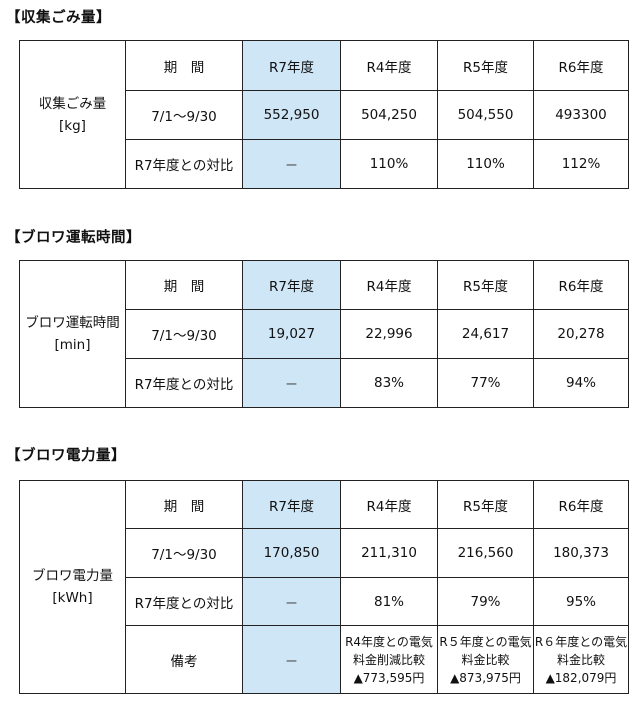 The image size is (644, 710). I want to click on section-title-blower-time: 【ブロワ運転時間】, so click(73, 238).